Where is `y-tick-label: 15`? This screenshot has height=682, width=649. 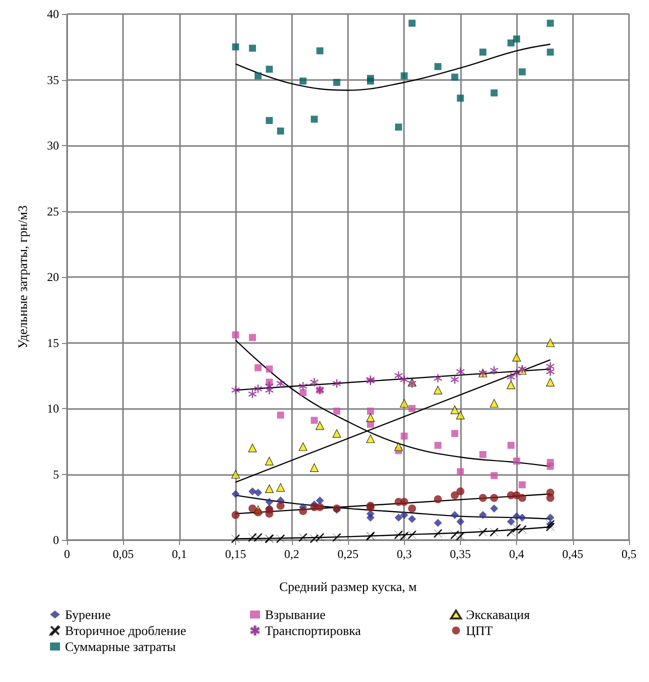 y-tick-label: 15 is located at coordinates (53, 343).